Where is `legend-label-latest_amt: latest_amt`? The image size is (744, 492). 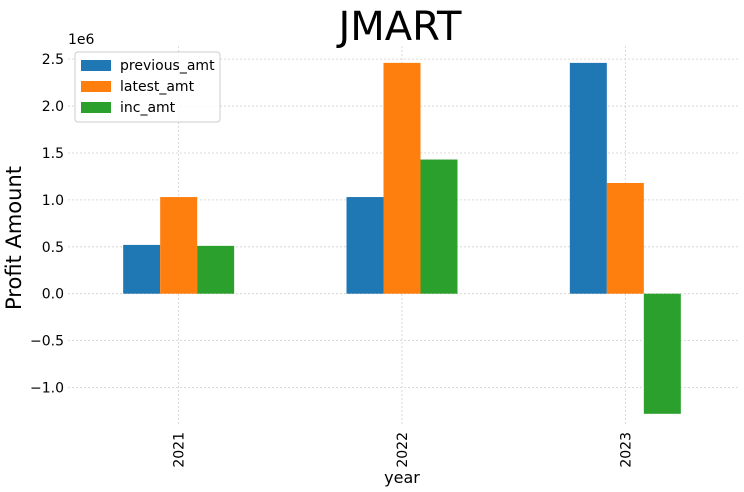 legend-label-latest_amt: latest_amt is located at coordinates (157, 87).